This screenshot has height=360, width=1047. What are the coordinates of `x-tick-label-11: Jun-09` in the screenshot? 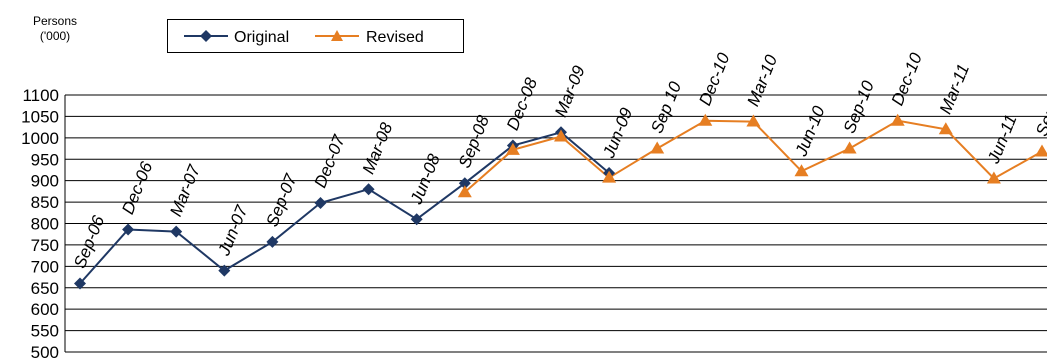 It's located at (618, 133).